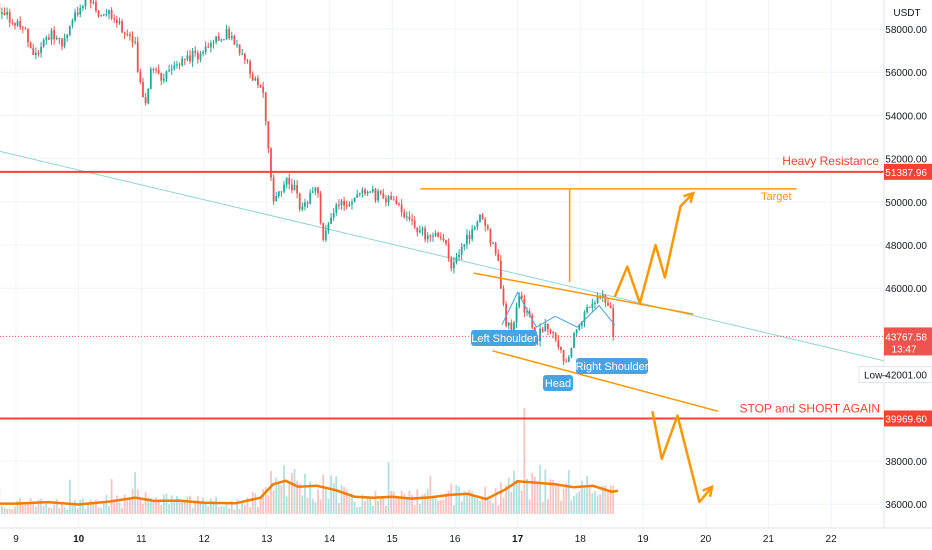 This screenshot has width=932, height=550. What do you see at coordinates (906, 73) in the screenshot?
I see `price-tick-label: 56000.00` at bounding box center [906, 73].